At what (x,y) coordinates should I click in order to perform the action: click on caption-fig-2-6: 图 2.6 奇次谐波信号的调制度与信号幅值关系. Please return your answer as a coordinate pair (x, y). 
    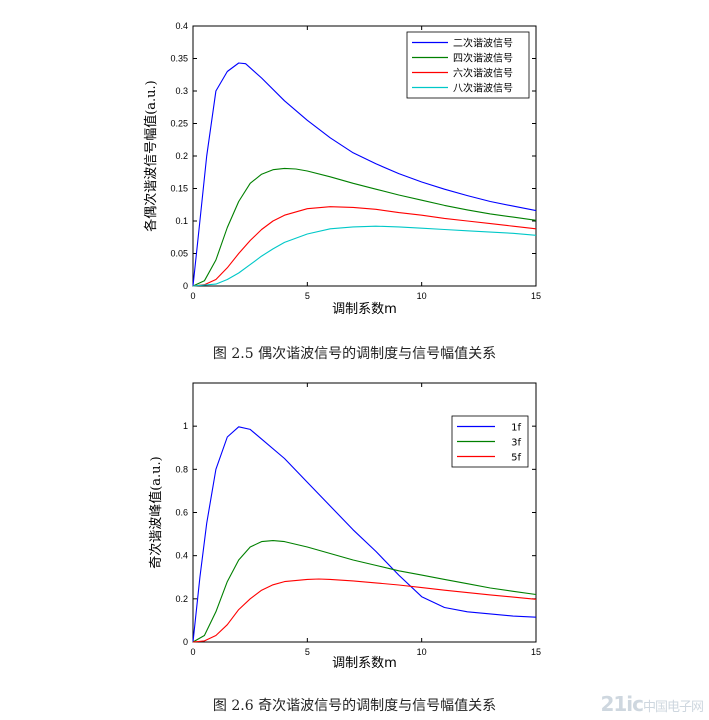
    Looking at the image, I should click on (354, 706).